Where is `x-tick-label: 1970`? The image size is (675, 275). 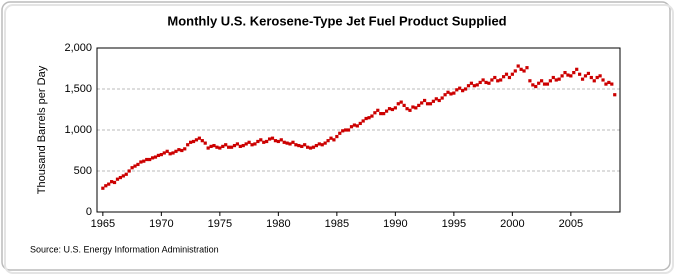 x-tick-label: 1970 is located at coordinates (161, 224).